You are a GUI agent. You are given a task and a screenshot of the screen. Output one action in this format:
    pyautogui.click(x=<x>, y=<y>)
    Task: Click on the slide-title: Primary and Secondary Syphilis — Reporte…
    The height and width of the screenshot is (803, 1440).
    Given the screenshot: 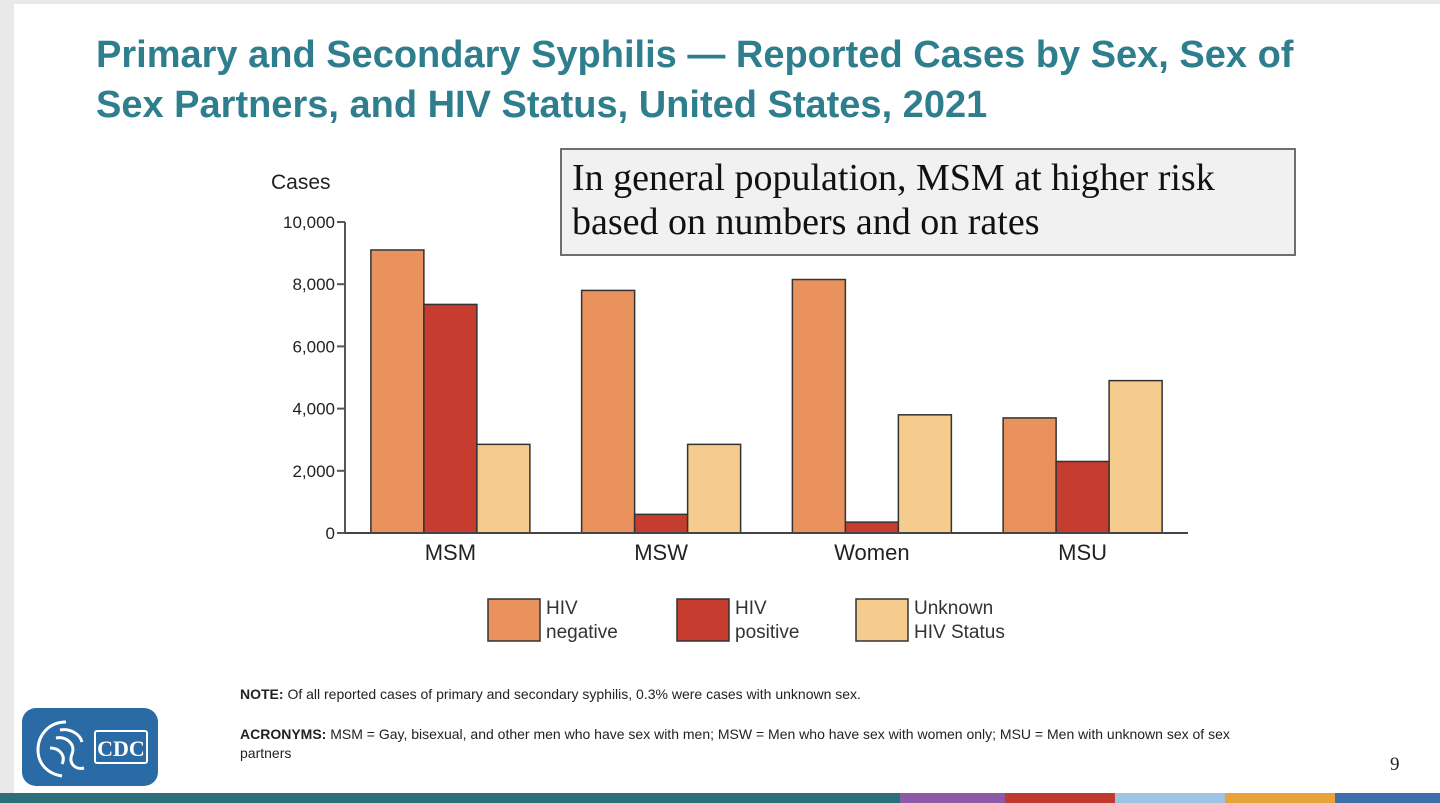 What is the action you would take?
    pyautogui.click(x=695, y=80)
    